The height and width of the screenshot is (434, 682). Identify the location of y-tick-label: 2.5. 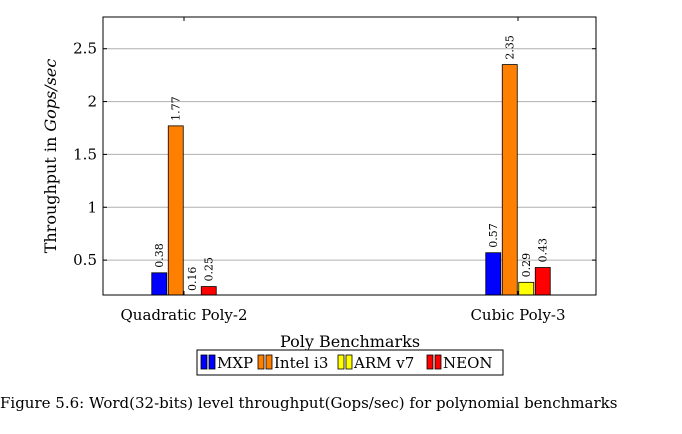
(85, 49).